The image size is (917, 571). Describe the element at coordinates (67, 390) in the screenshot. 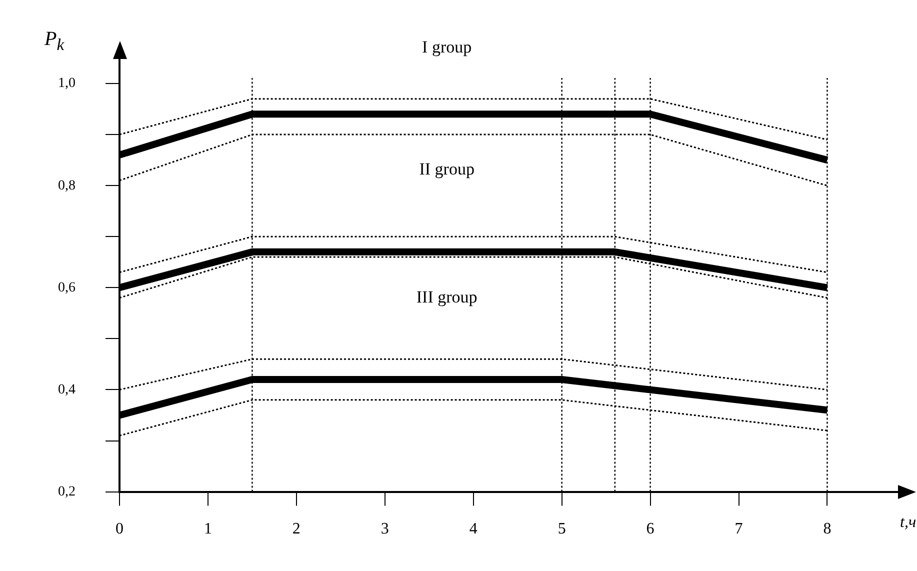

I see `y-tick-label: 0,4` at that location.